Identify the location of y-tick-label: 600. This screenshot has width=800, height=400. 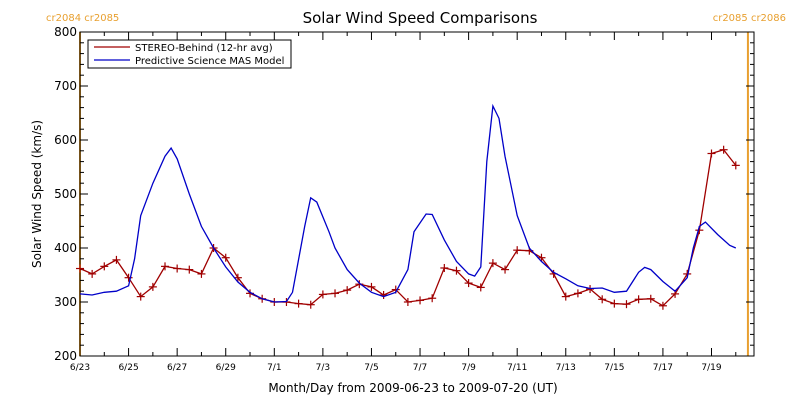
(65, 140).